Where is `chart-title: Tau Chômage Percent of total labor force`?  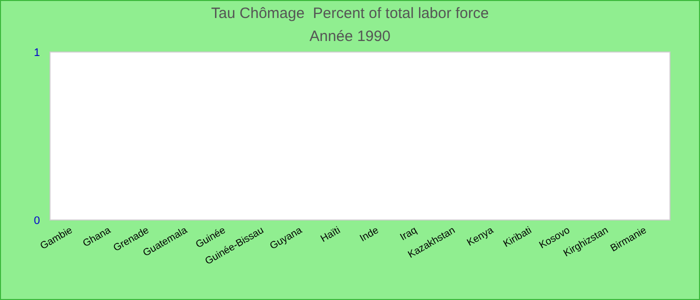
chart-title: Tau Chômage Percent of total labor force is located at coordinates (350, 13).